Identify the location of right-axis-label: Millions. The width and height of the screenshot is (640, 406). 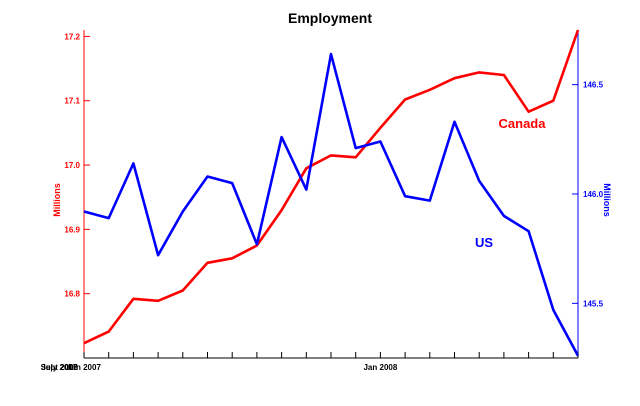
(607, 200).